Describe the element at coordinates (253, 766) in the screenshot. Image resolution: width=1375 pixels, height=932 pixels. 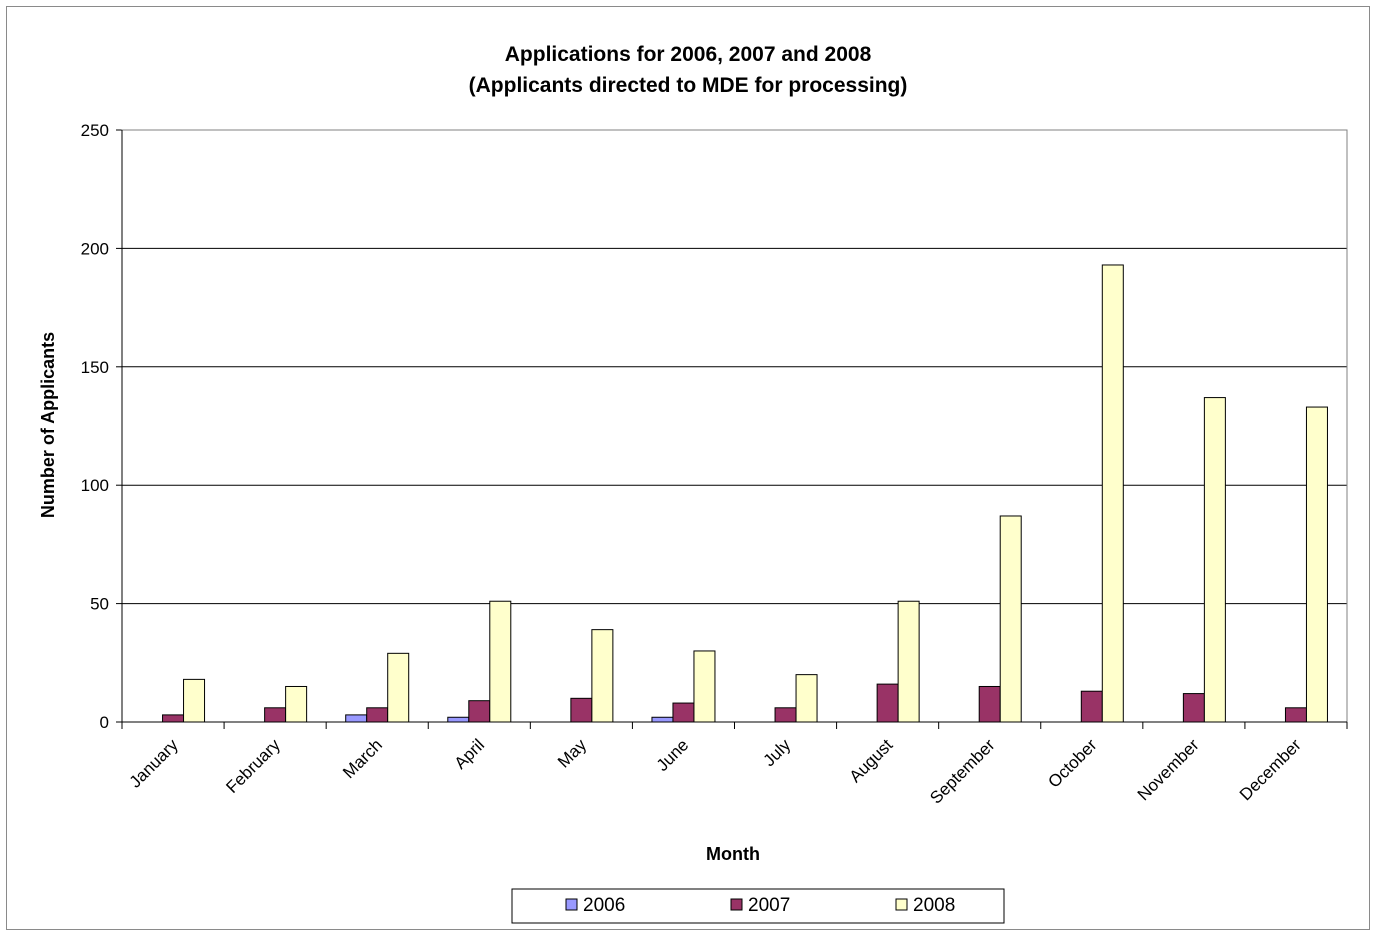
I see `x-tick-label: February` at that location.